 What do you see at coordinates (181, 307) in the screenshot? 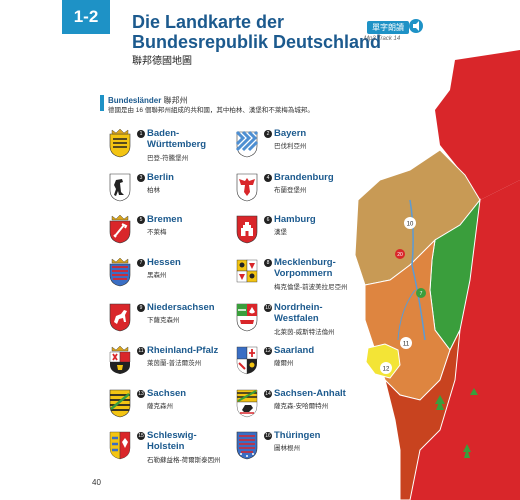
I see `state-name: Niedersachsen` at bounding box center [181, 307].